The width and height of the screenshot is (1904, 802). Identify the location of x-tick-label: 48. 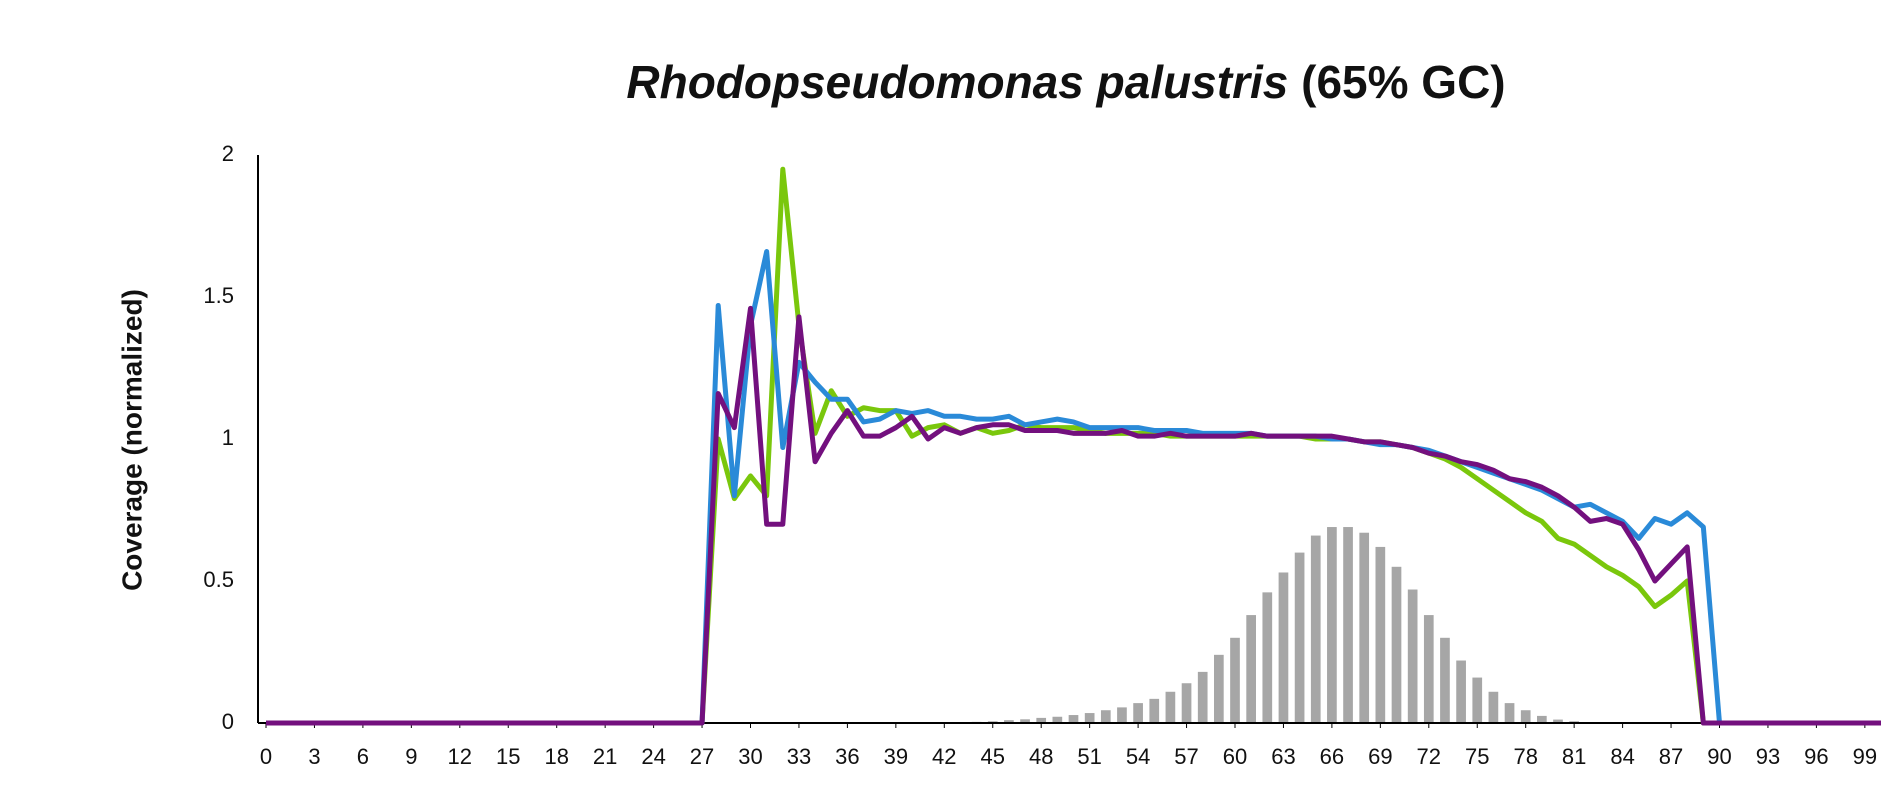
(1041, 756).